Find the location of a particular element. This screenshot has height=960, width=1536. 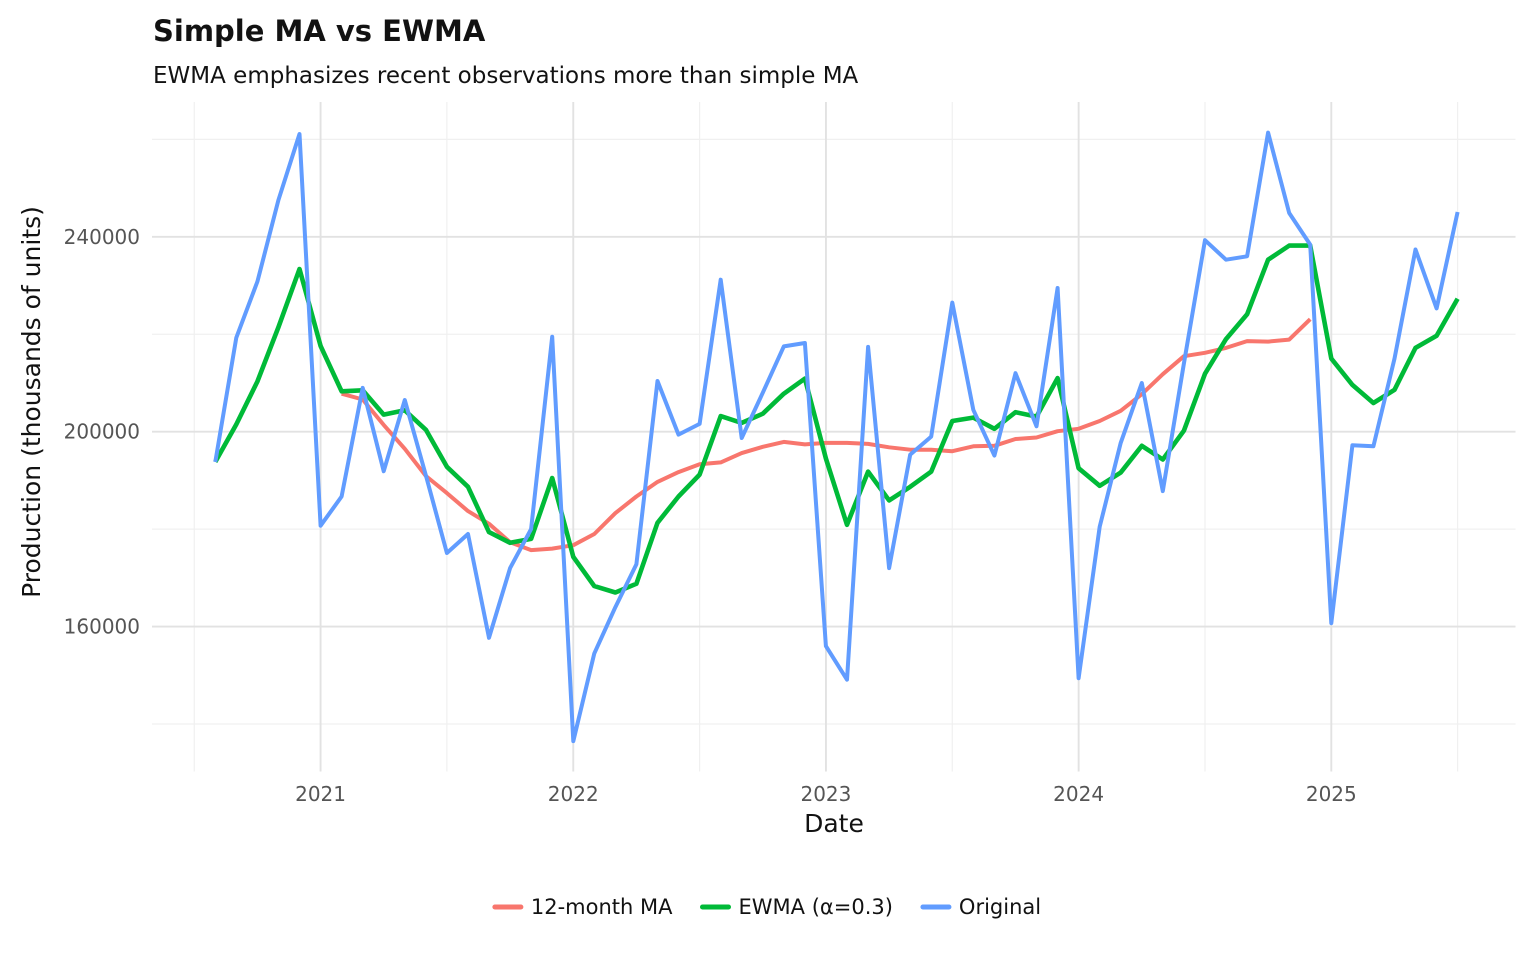

legend-label: Original is located at coordinates (1000, 907).